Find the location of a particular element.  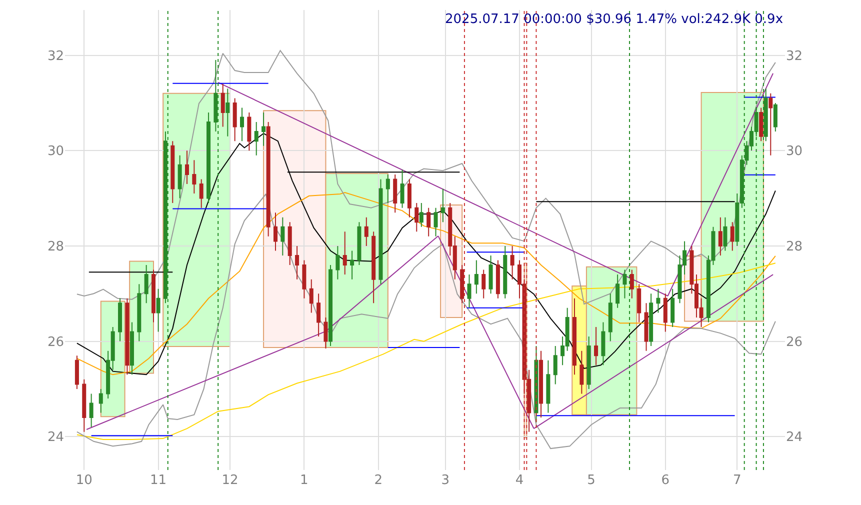

x-tick-label: 4 is located at coordinates (519, 480).